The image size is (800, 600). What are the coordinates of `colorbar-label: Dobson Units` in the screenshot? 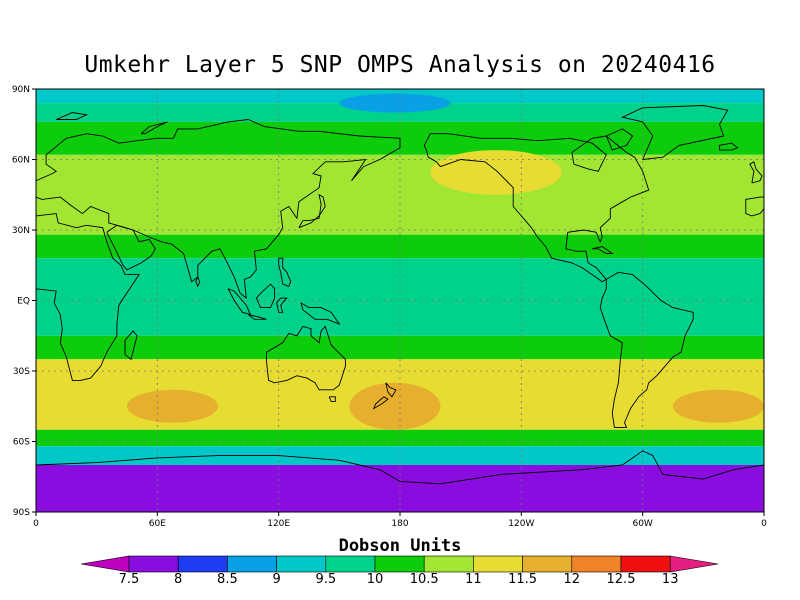 It's located at (400, 546).